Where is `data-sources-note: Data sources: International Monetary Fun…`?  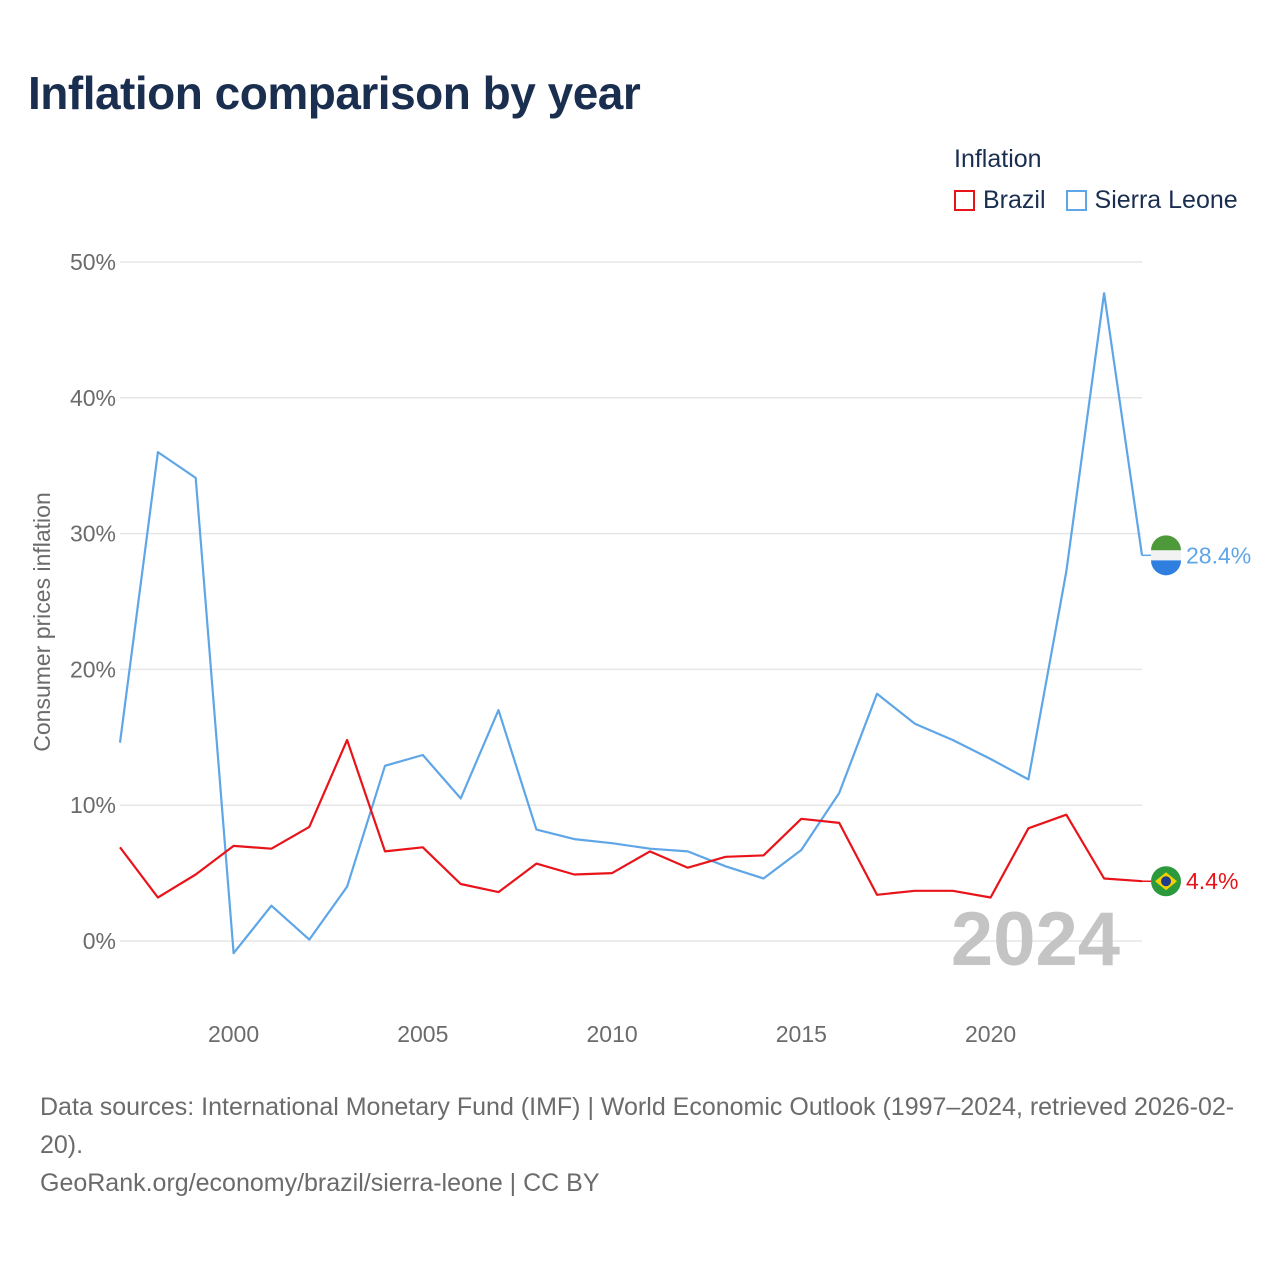 data-sources-note: Data sources: International Monetary Fun… is located at coordinates (637, 1126).